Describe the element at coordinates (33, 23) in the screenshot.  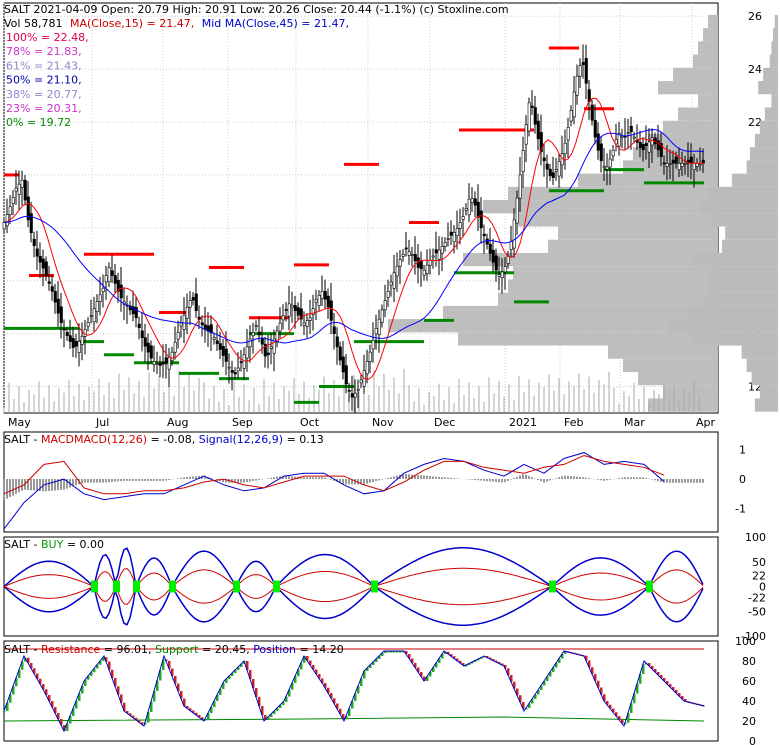
I see `header-vol: Vol 58,781` at that location.